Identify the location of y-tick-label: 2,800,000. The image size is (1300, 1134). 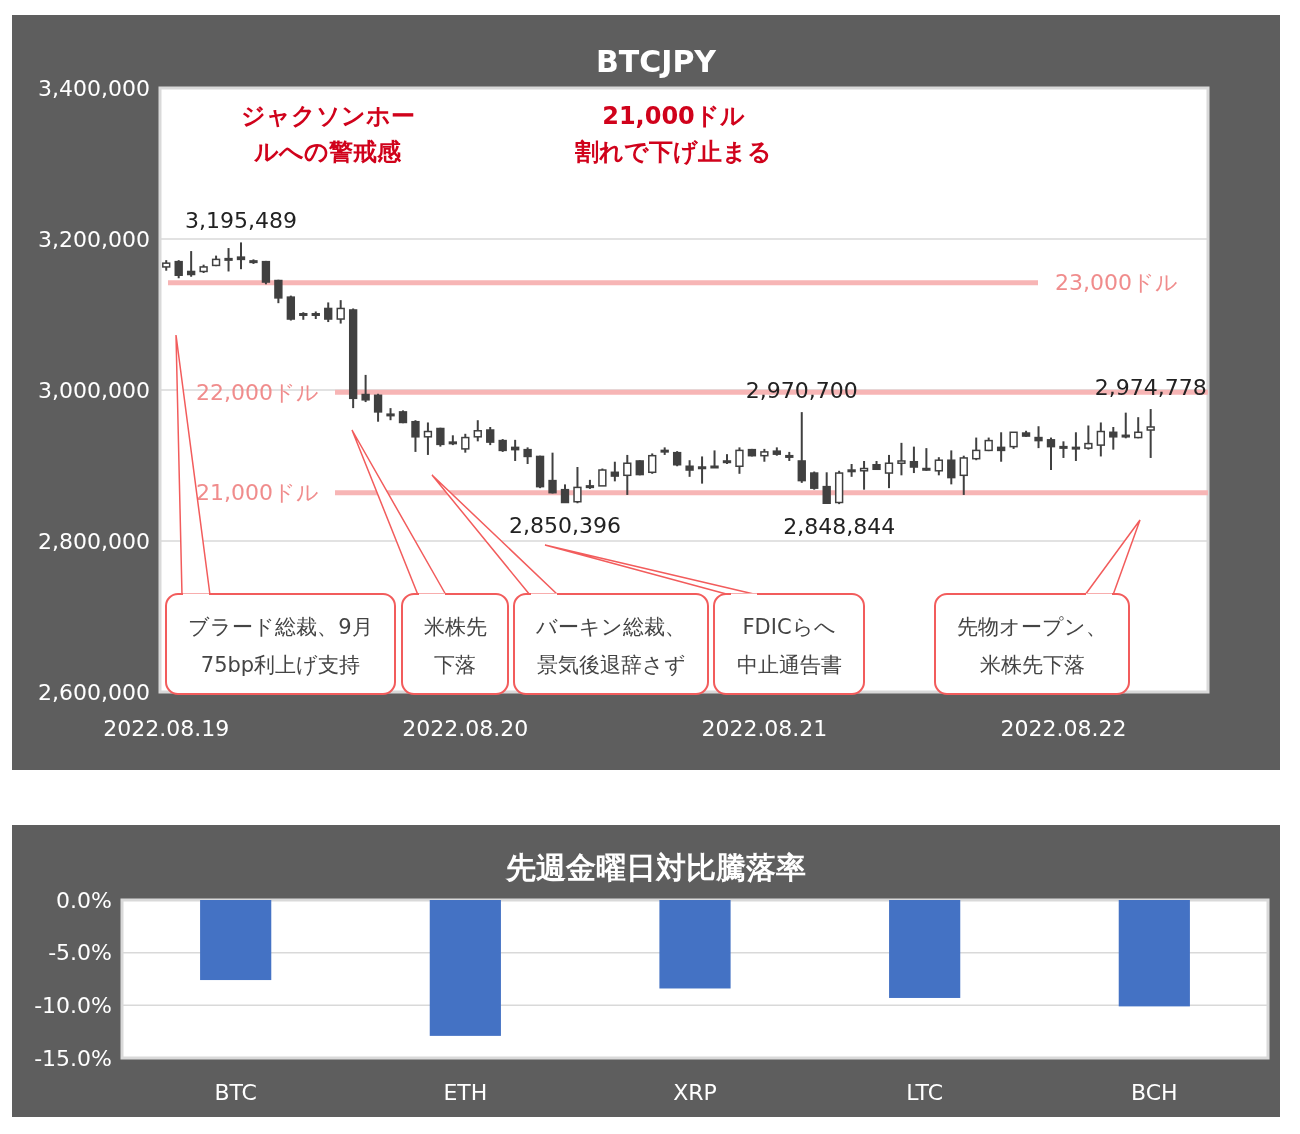
(94, 541).